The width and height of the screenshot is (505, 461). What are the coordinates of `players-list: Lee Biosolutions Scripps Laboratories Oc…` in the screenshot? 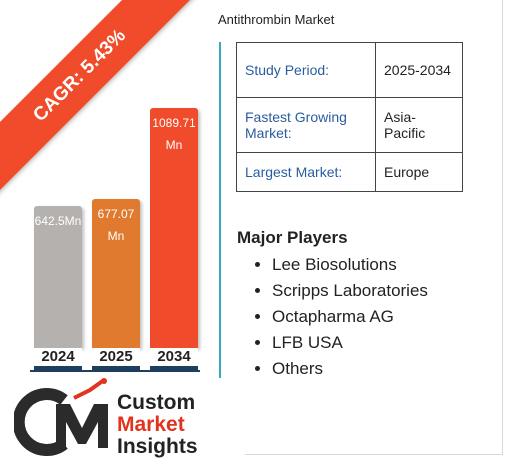 It's located at (340, 317).